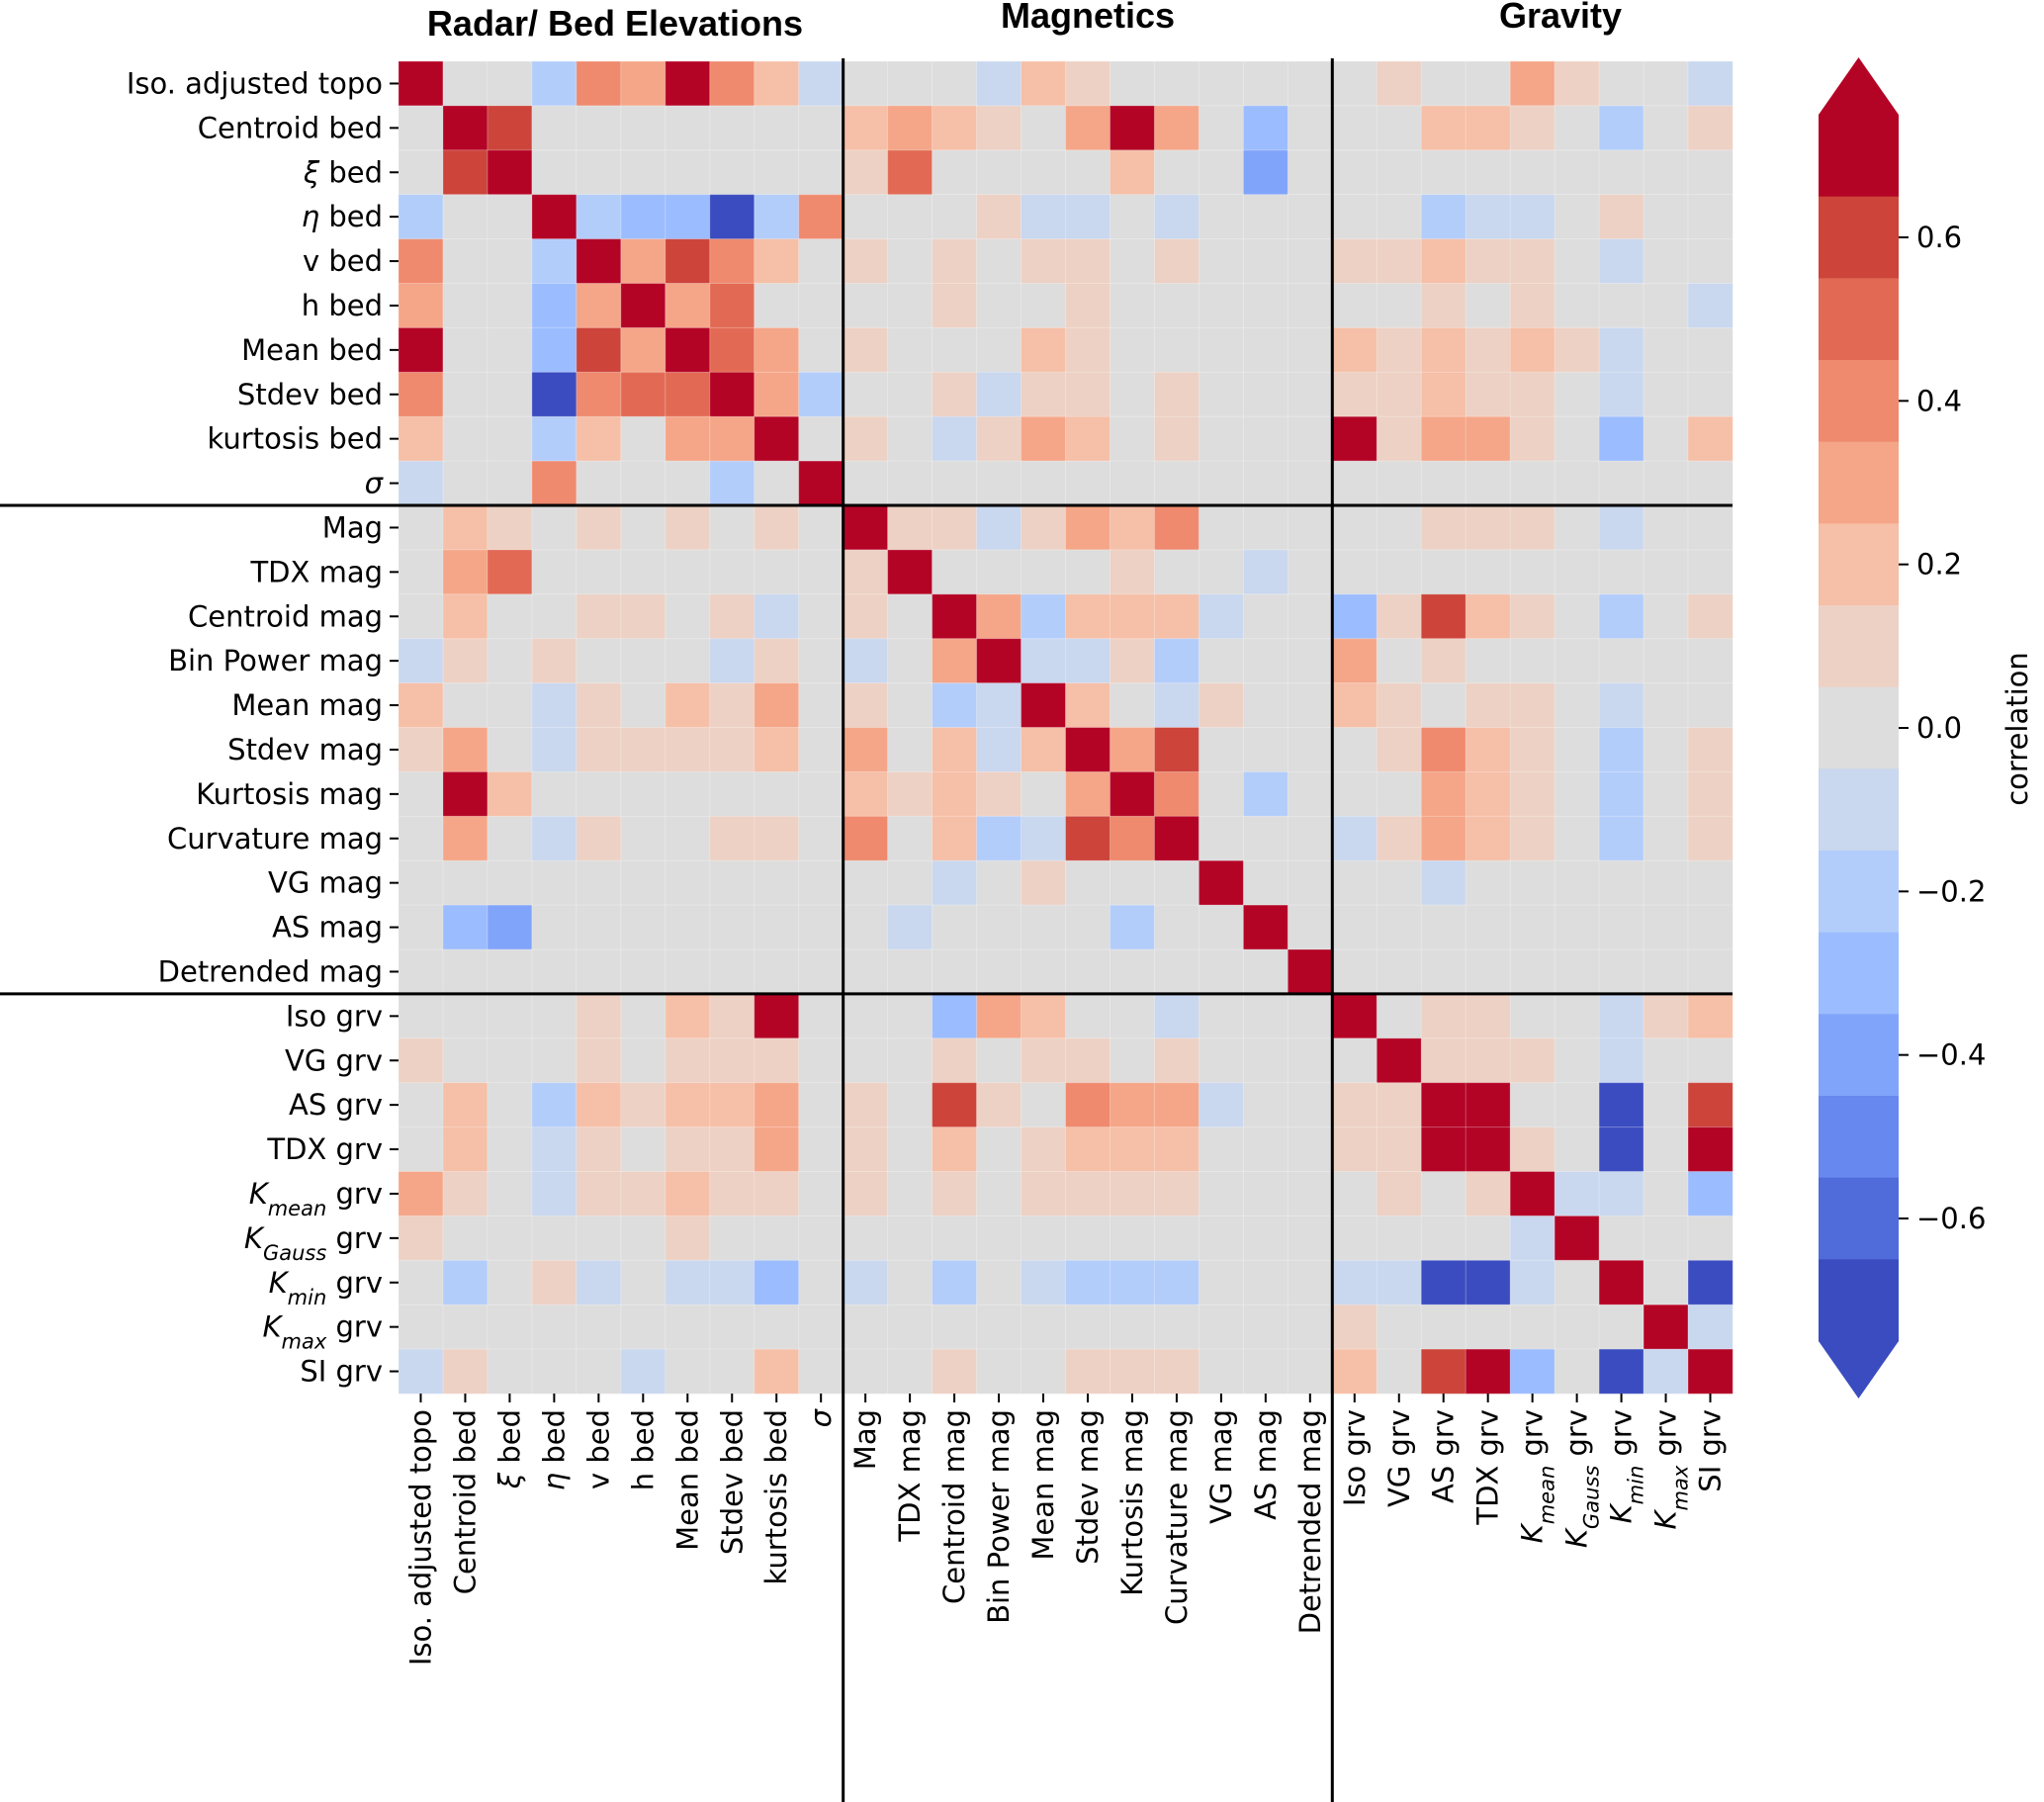 Image resolution: width=2044 pixels, height=1802 pixels. Describe the element at coordinates (776, 1496) in the screenshot. I see `x-tick-label: kurtosis bed` at that location.